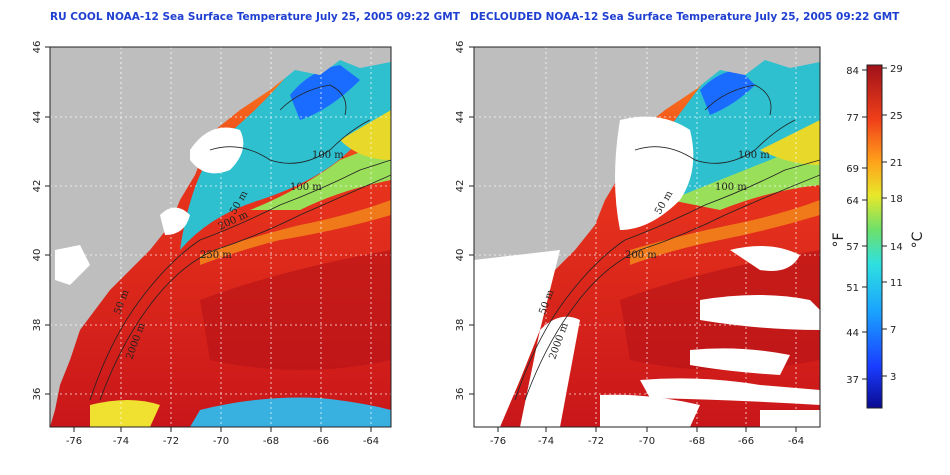  Describe the element at coordinates (852, 169) in the screenshot. I see `colorbar-f-tick: 69` at that location.